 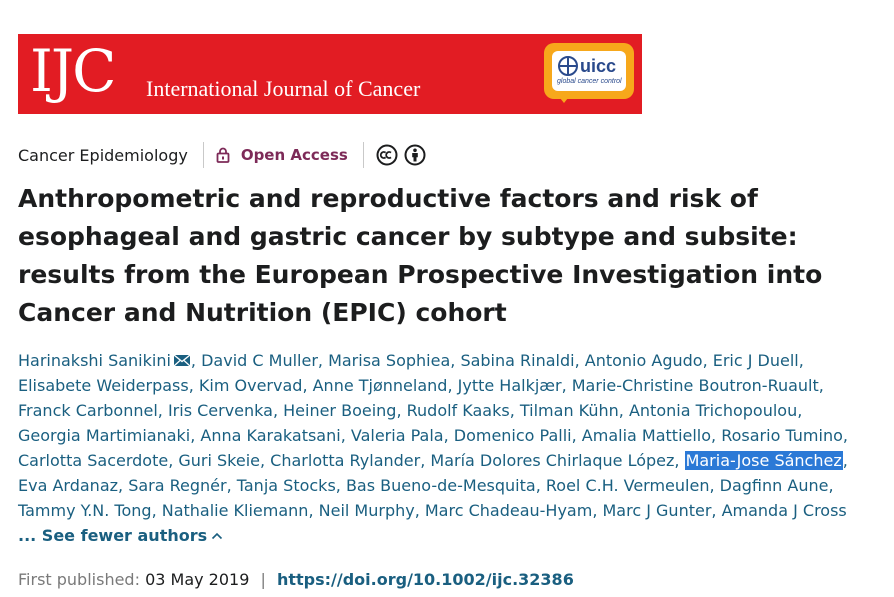 I want to click on author-link: Eric J Duell, so click(x=755, y=360).